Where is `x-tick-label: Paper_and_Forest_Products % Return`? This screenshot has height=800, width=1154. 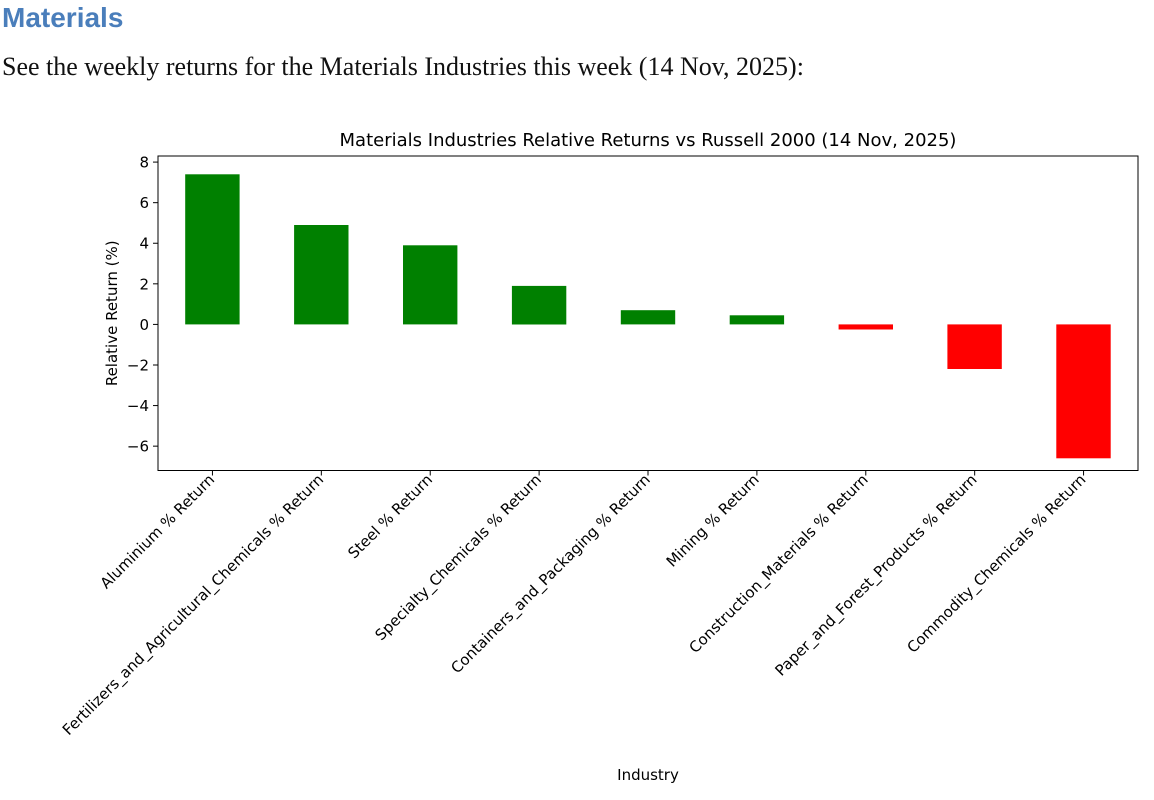 x-tick-label: Paper_and_Forest_Products % Return is located at coordinates (877, 576).